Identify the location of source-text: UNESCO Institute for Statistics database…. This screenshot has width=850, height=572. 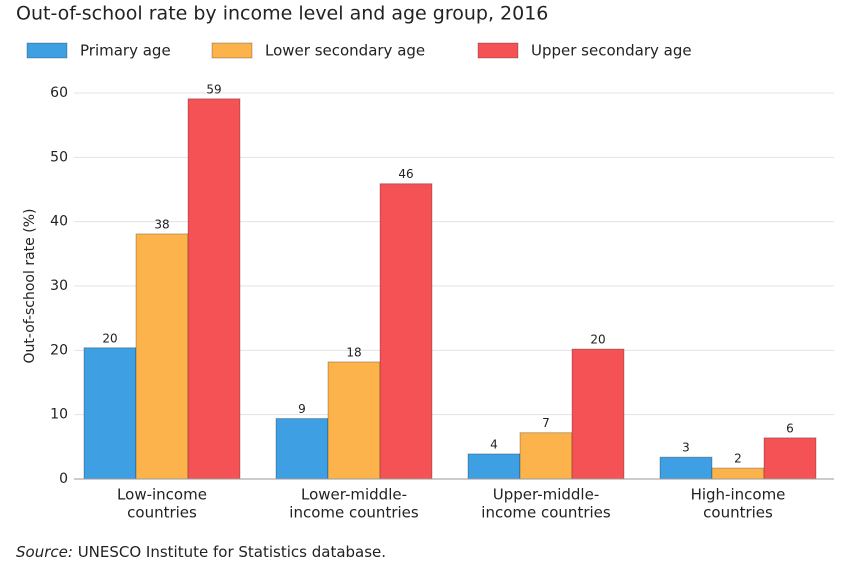
(232, 552).